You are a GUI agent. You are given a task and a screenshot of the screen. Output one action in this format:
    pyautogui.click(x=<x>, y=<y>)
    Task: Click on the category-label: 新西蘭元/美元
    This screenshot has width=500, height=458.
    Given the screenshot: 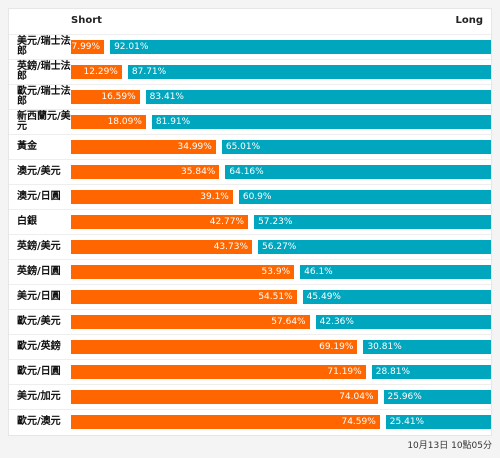 What is the action you would take?
    pyautogui.click(x=44, y=121)
    